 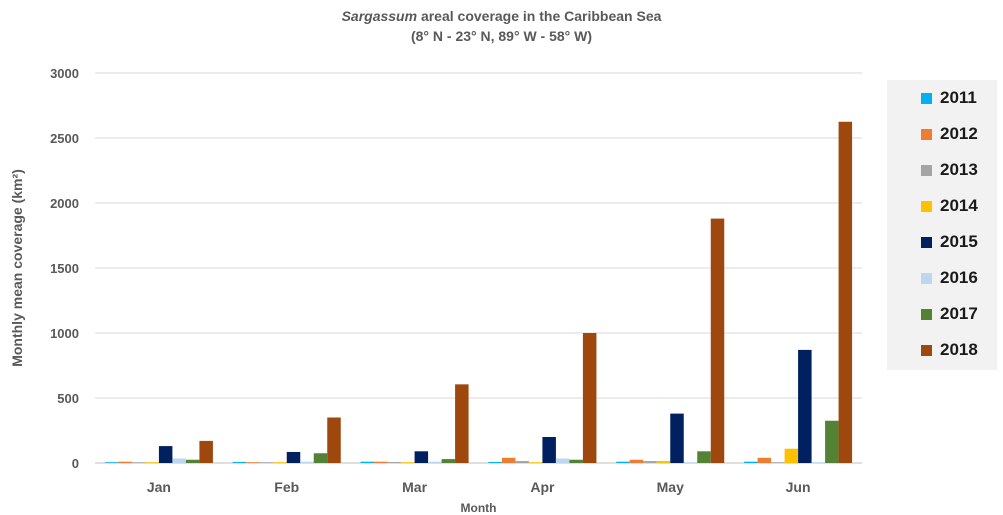 I want to click on bar-2011-apr, so click(x=495, y=462).